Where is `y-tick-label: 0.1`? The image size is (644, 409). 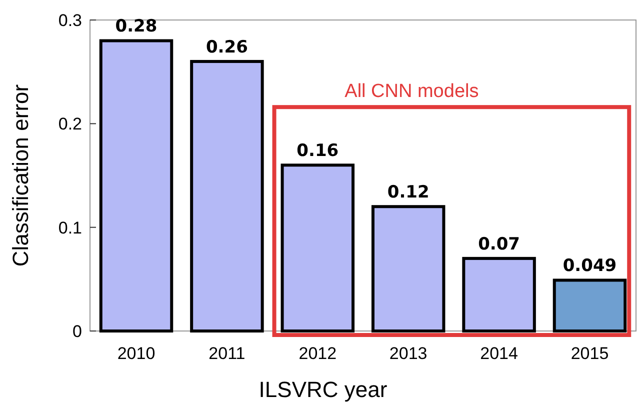
y-tick-label: 0.1 is located at coordinates (70, 228).